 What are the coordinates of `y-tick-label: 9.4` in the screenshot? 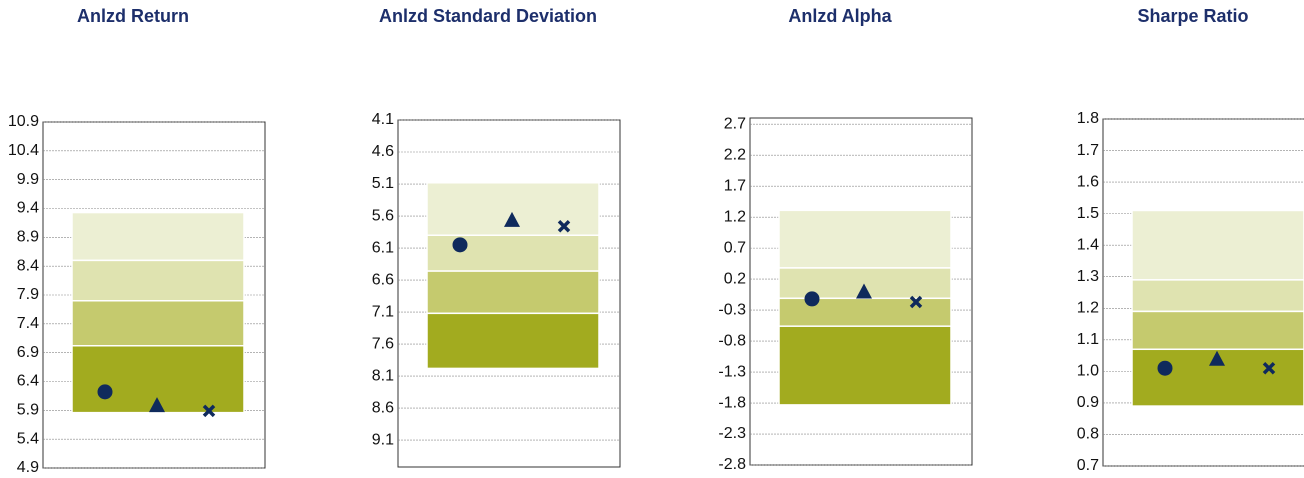 It's located at (28, 208).